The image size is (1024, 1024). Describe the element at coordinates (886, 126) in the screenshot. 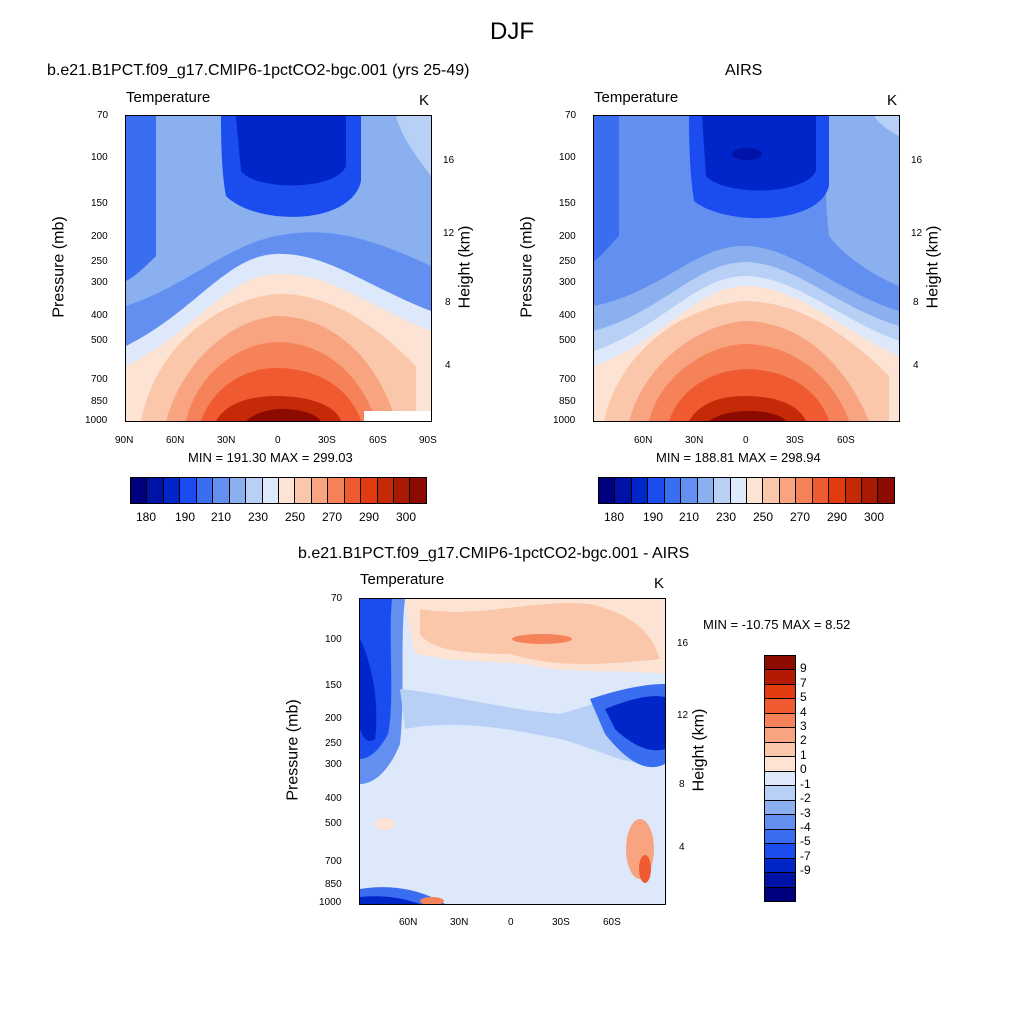

I see `obs-fill-top-right` at that location.